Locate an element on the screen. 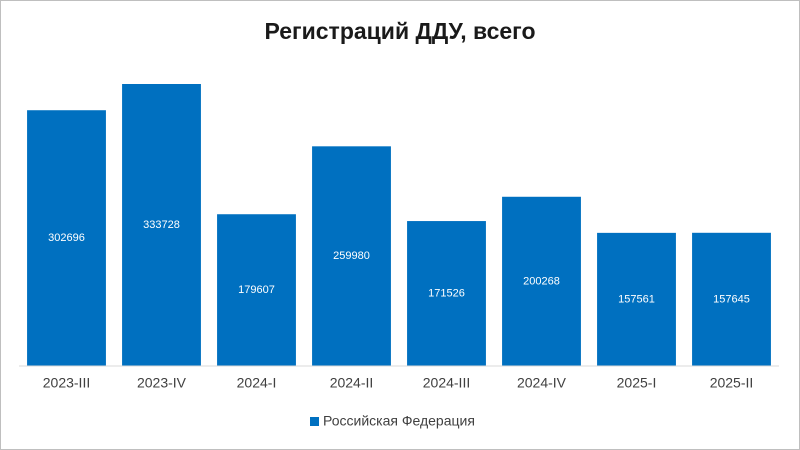  x-tick-label: 2023-III is located at coordinates (66, 383).